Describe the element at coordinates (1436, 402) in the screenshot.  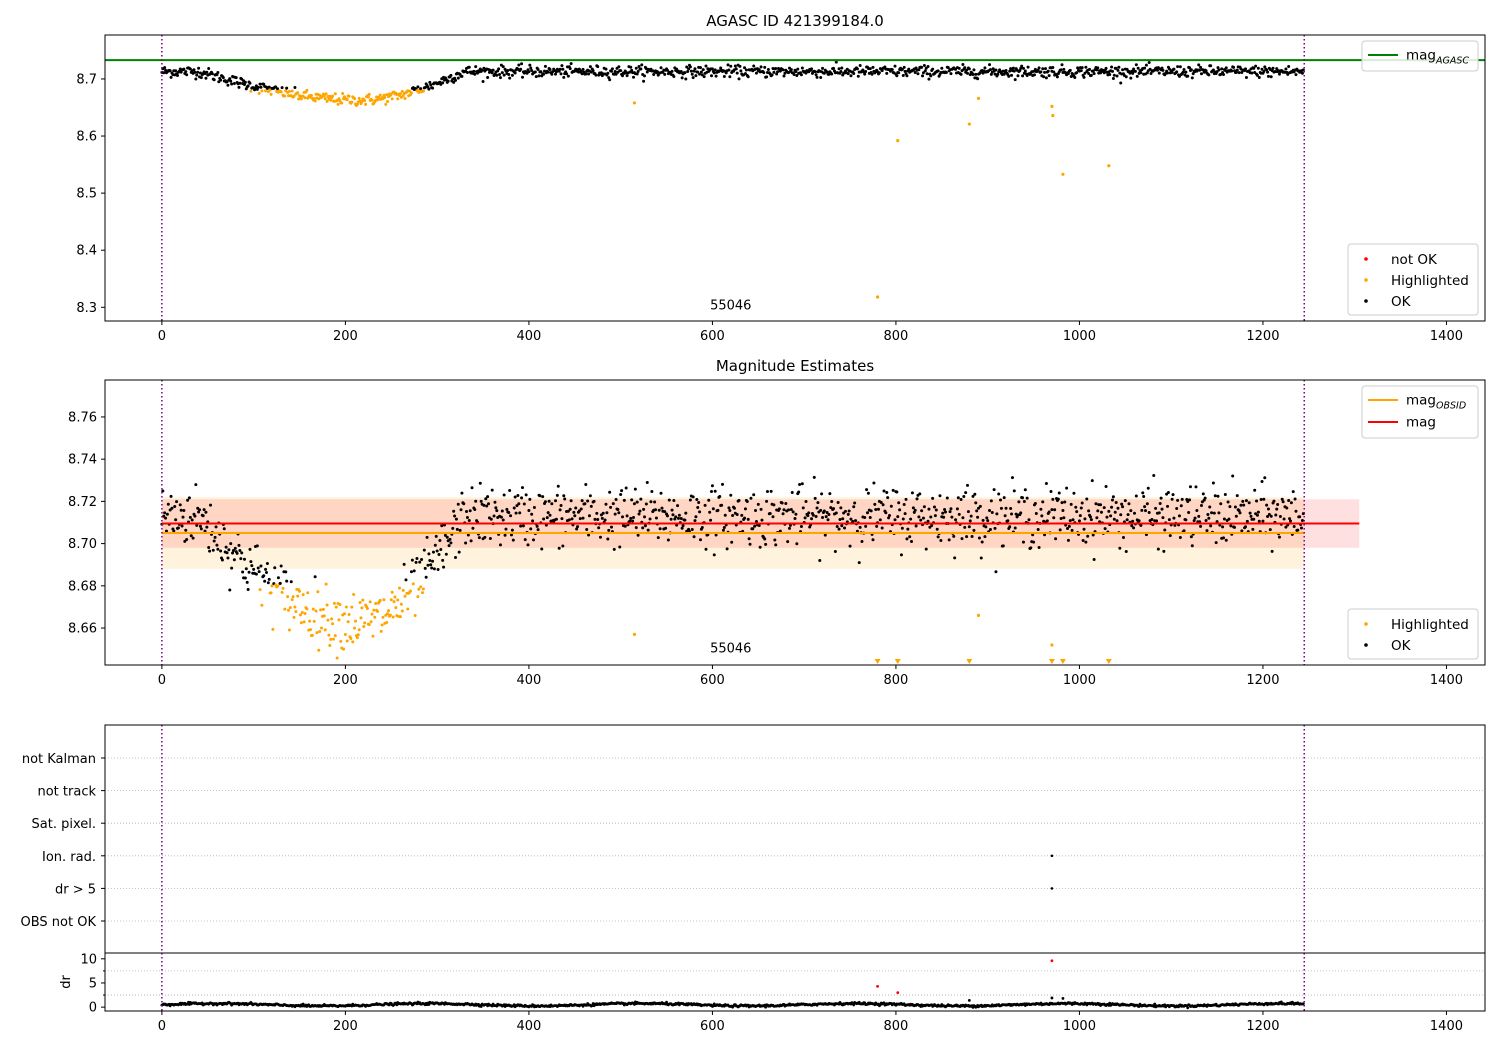
I see `legend-label: magOBSID` at that location.